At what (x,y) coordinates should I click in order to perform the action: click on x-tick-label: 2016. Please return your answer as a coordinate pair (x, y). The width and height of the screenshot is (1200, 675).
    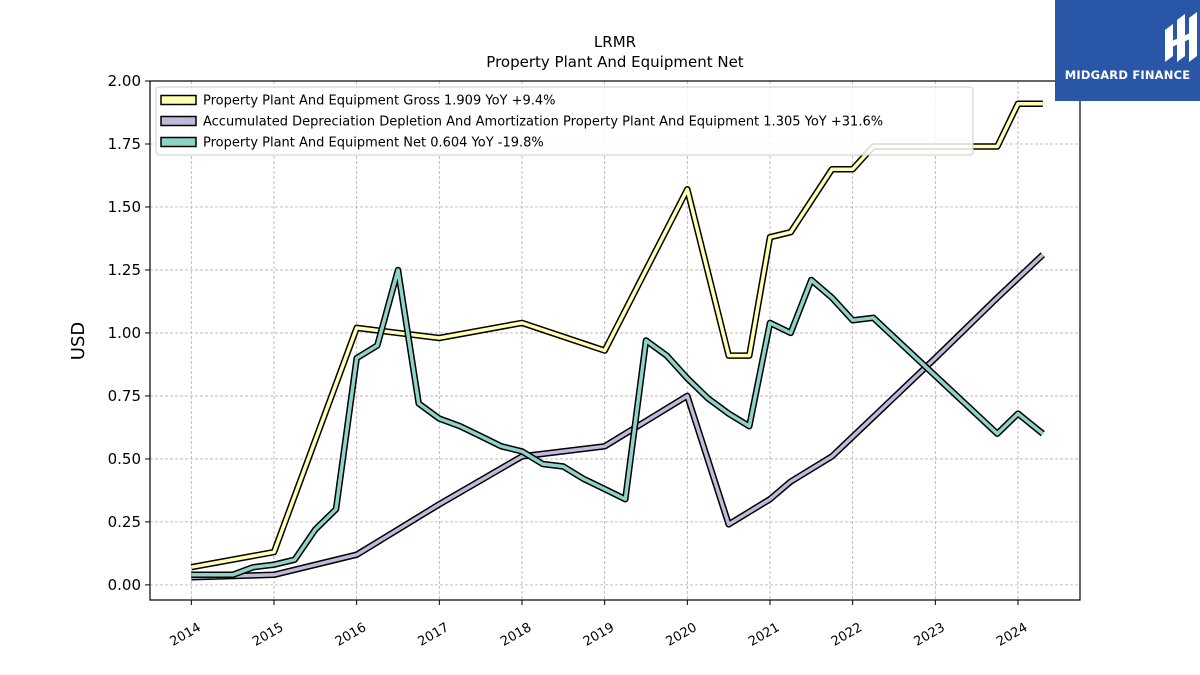
    Looking at the image, I should click on (351, 635).